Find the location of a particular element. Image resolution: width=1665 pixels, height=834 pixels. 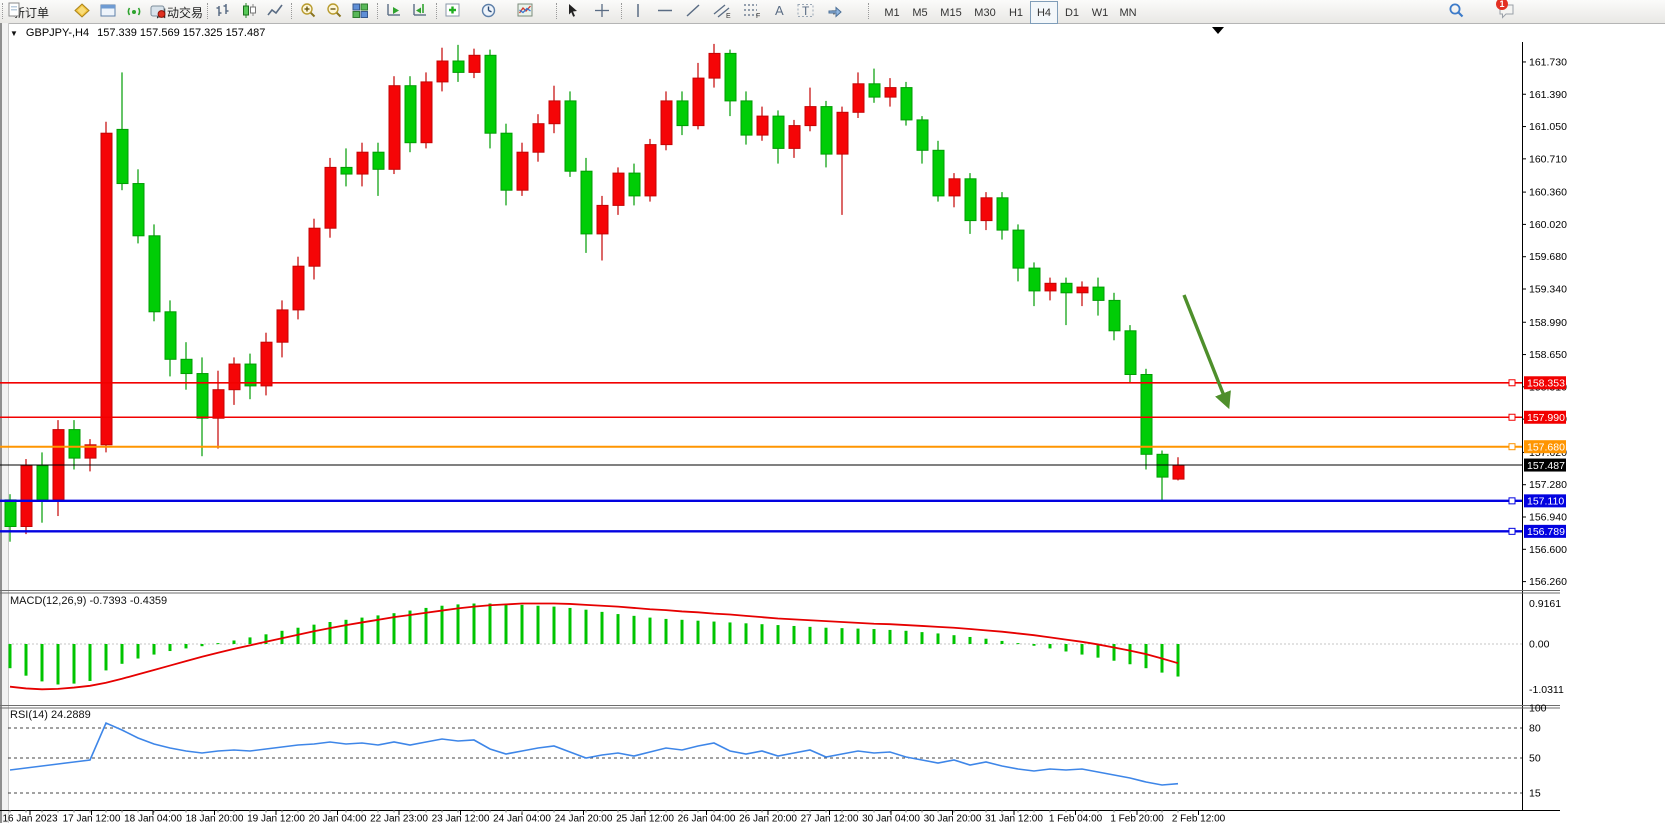

rsi-axis-label: 15 is located at coordinates (1535, 794).